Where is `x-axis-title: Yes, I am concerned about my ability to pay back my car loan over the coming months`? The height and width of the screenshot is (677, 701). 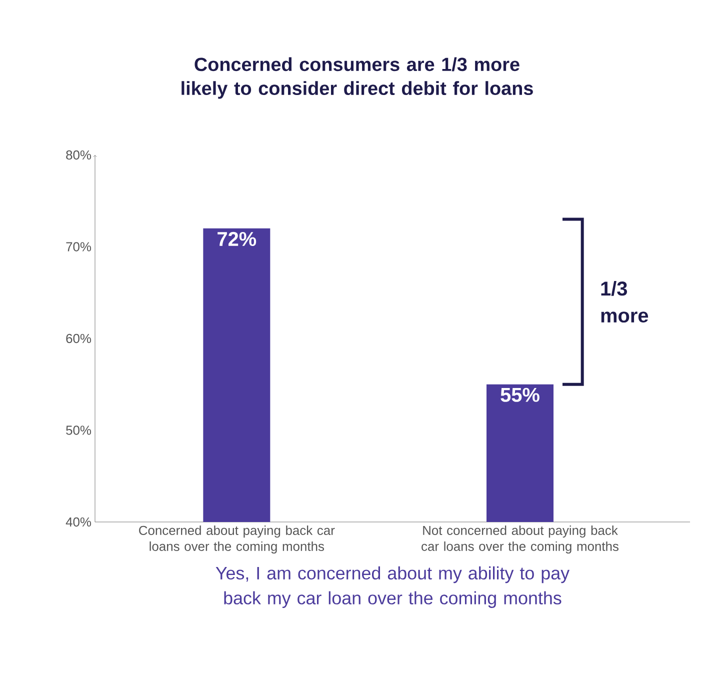
x-axis-title: Yes, I am concerned about my ability to pay back my car loan over the coming months is located at coordinates (393, 587).